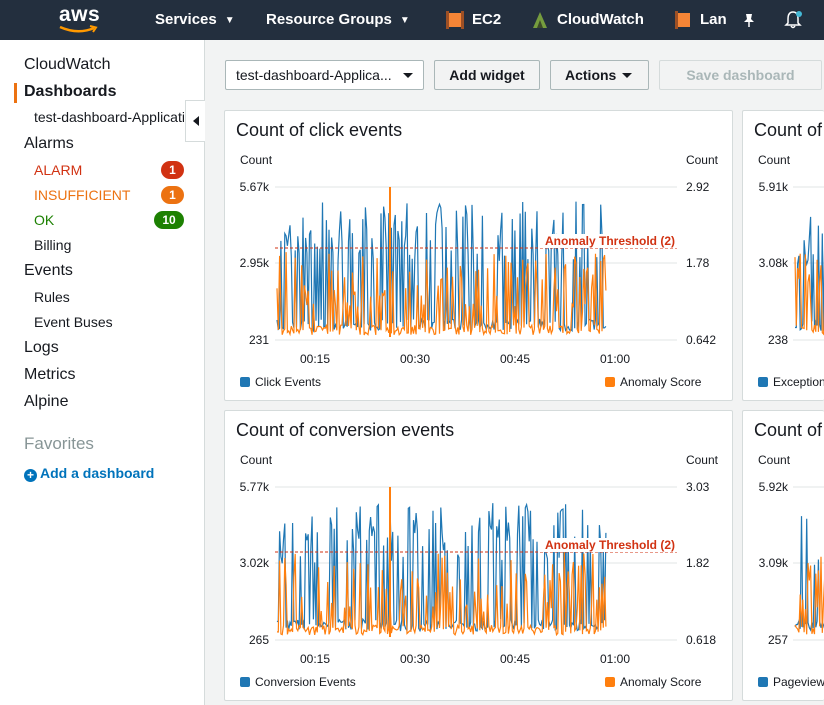 This screenshot has height=705, width=824. I want to click on left-tick-label: 3.09k, so click(774, 563).